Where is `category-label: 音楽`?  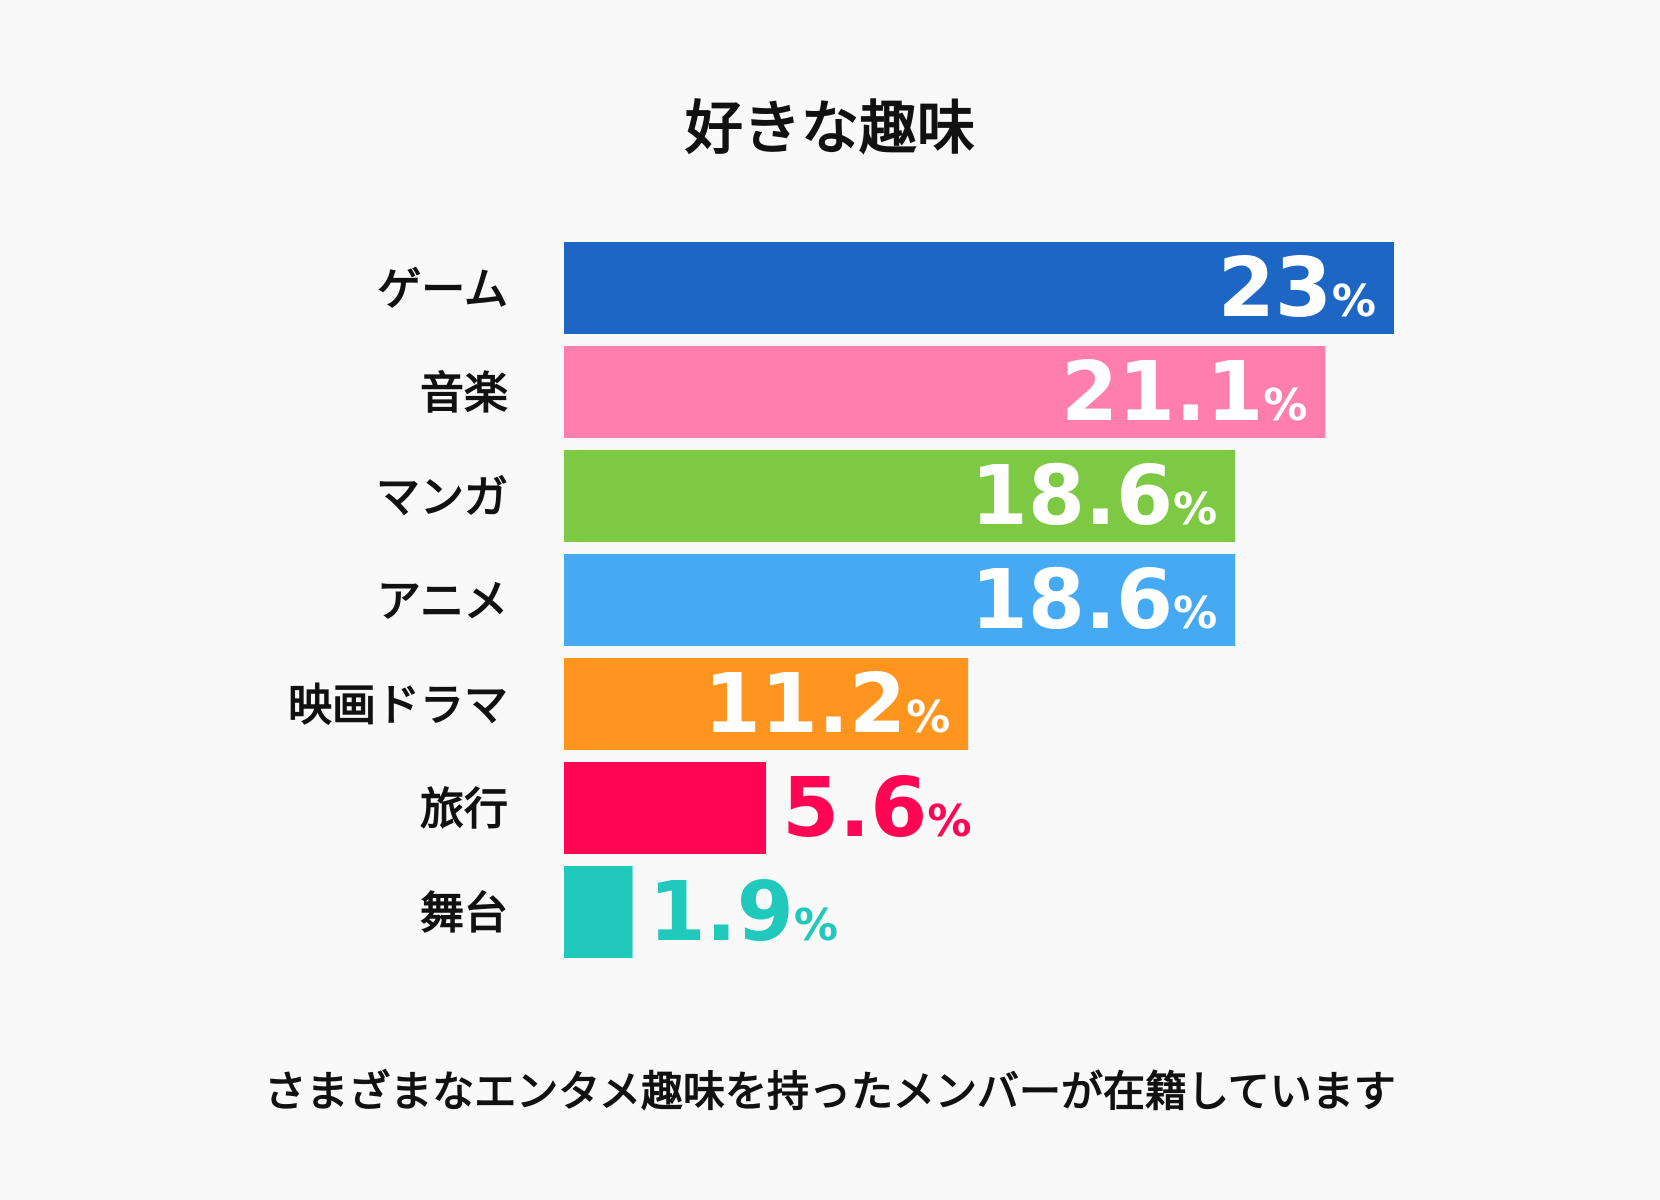
category-label: 音楽 is located at coordinates (464, 393).